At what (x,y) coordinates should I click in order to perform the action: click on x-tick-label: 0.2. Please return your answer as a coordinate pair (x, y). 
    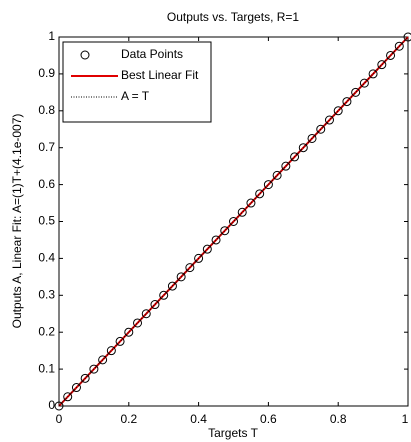
    Looking at the image, I should click on (128, 419).